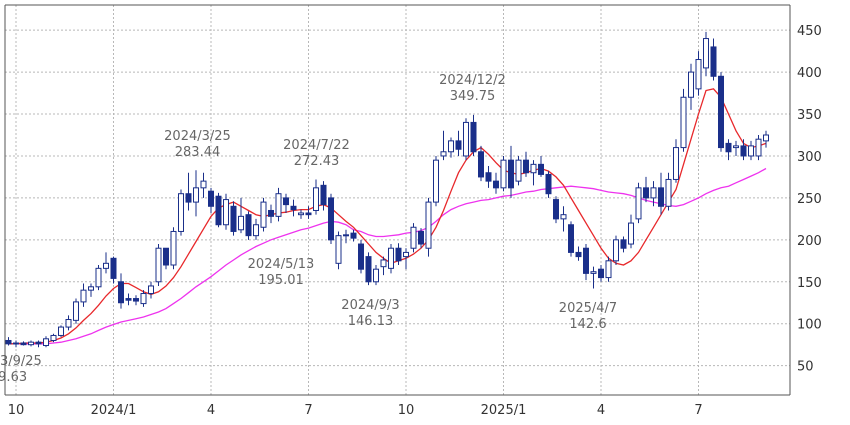  Describe the element at coordinates (809, 115) in the screenshot. I see `y-tick-label: 350` at that location.